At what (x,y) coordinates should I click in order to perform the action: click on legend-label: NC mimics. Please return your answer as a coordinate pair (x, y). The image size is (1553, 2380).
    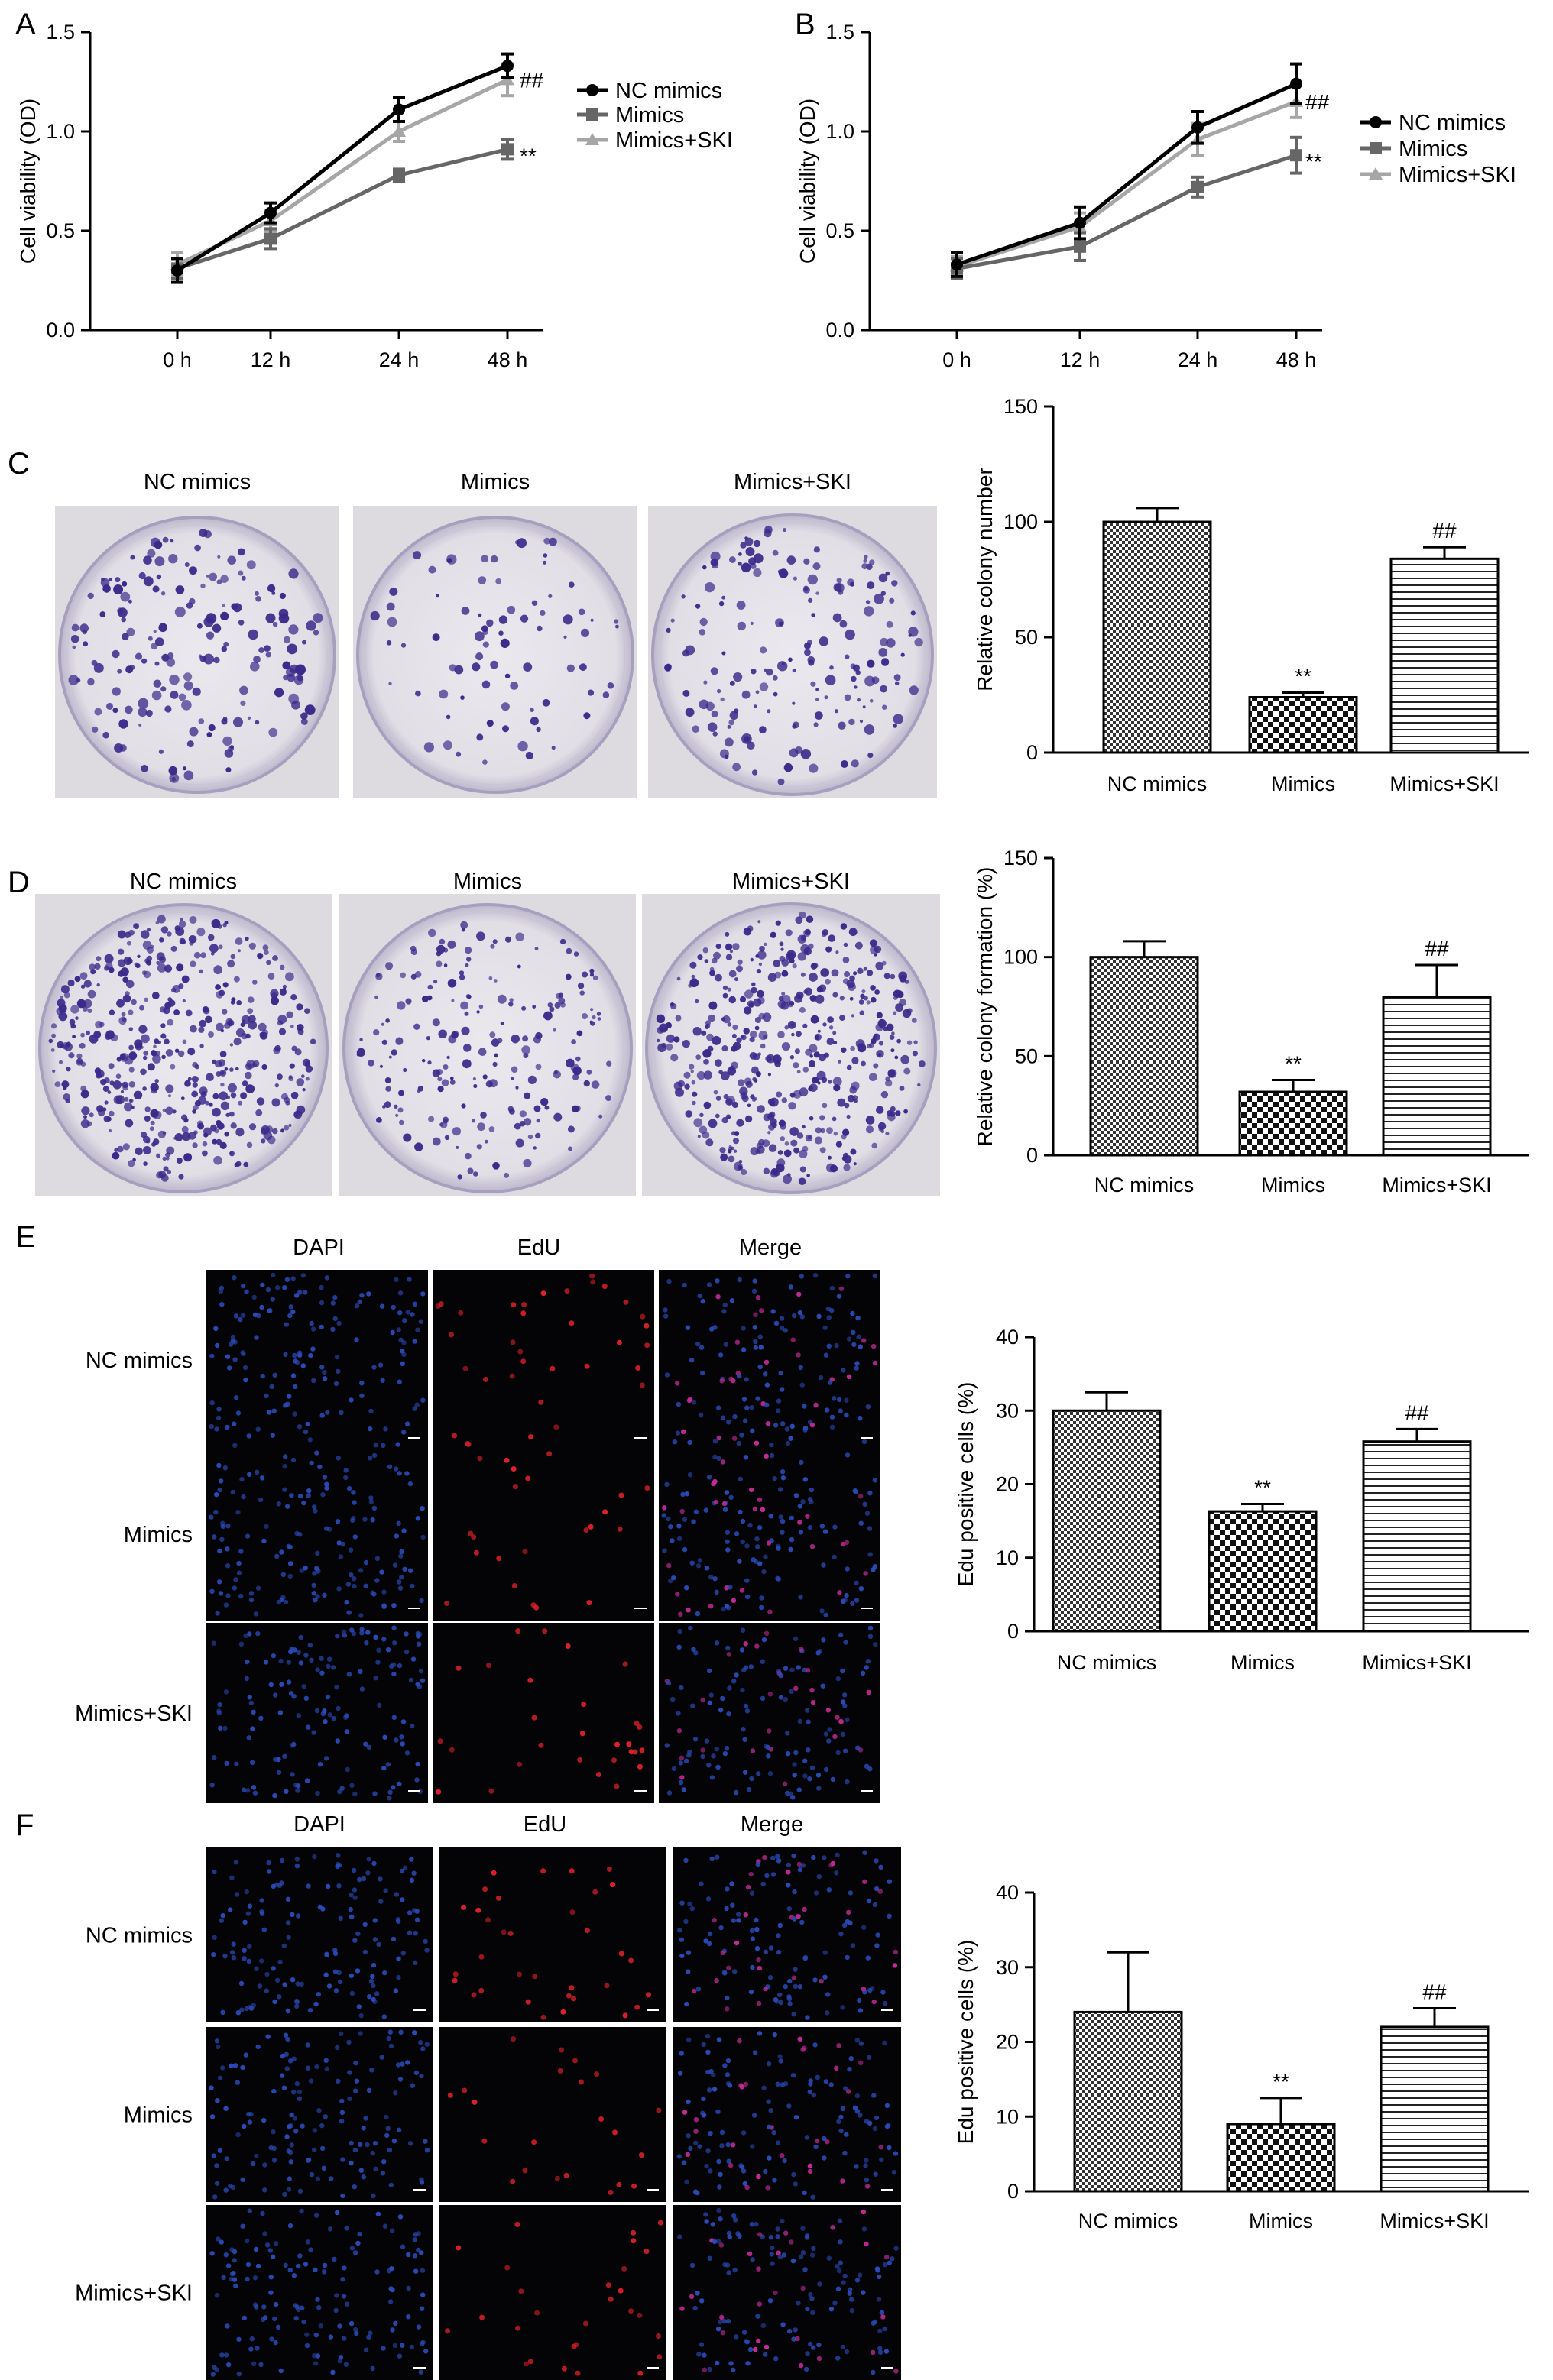
    Looking at the image, I should click on (1452, 123).